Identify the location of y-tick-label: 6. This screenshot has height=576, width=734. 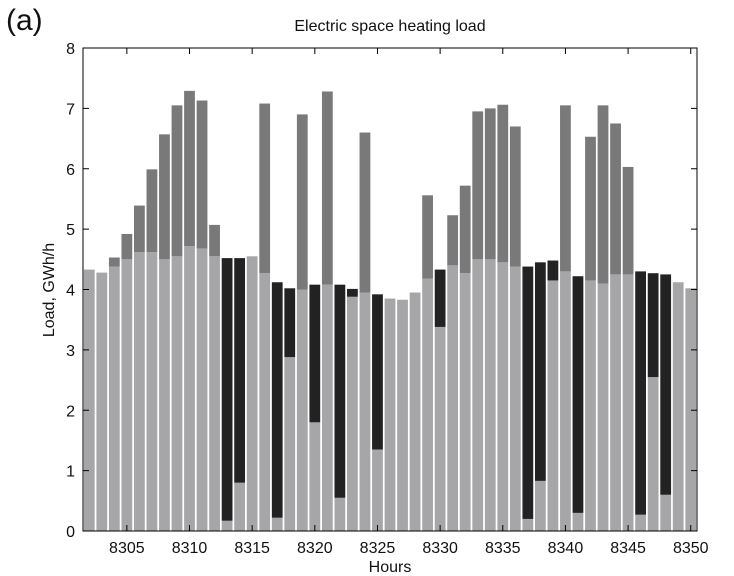
(70, 170).